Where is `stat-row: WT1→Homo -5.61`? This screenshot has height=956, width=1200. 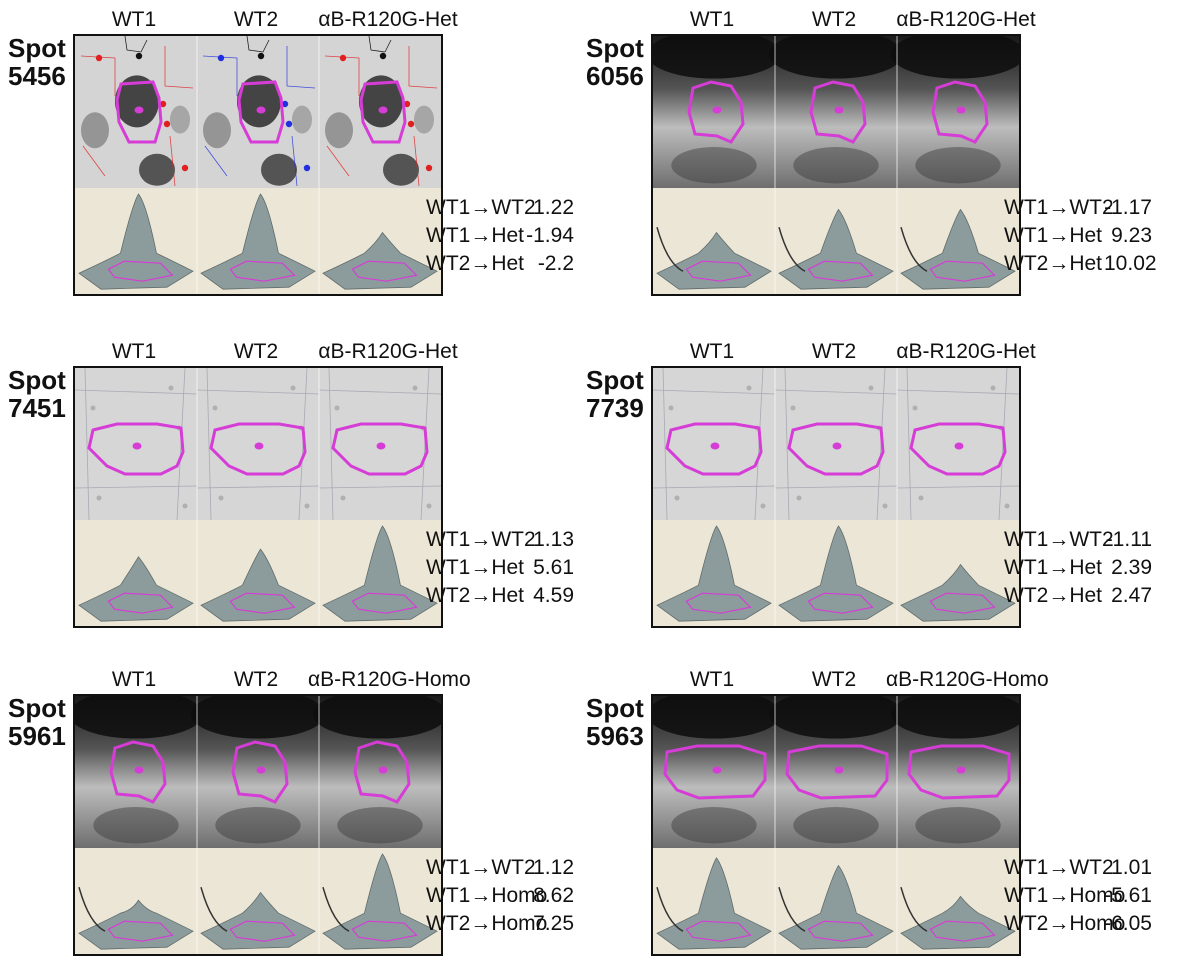 stat-row: WT1→Homo -5.61 is located at coordinates (1078, 896).